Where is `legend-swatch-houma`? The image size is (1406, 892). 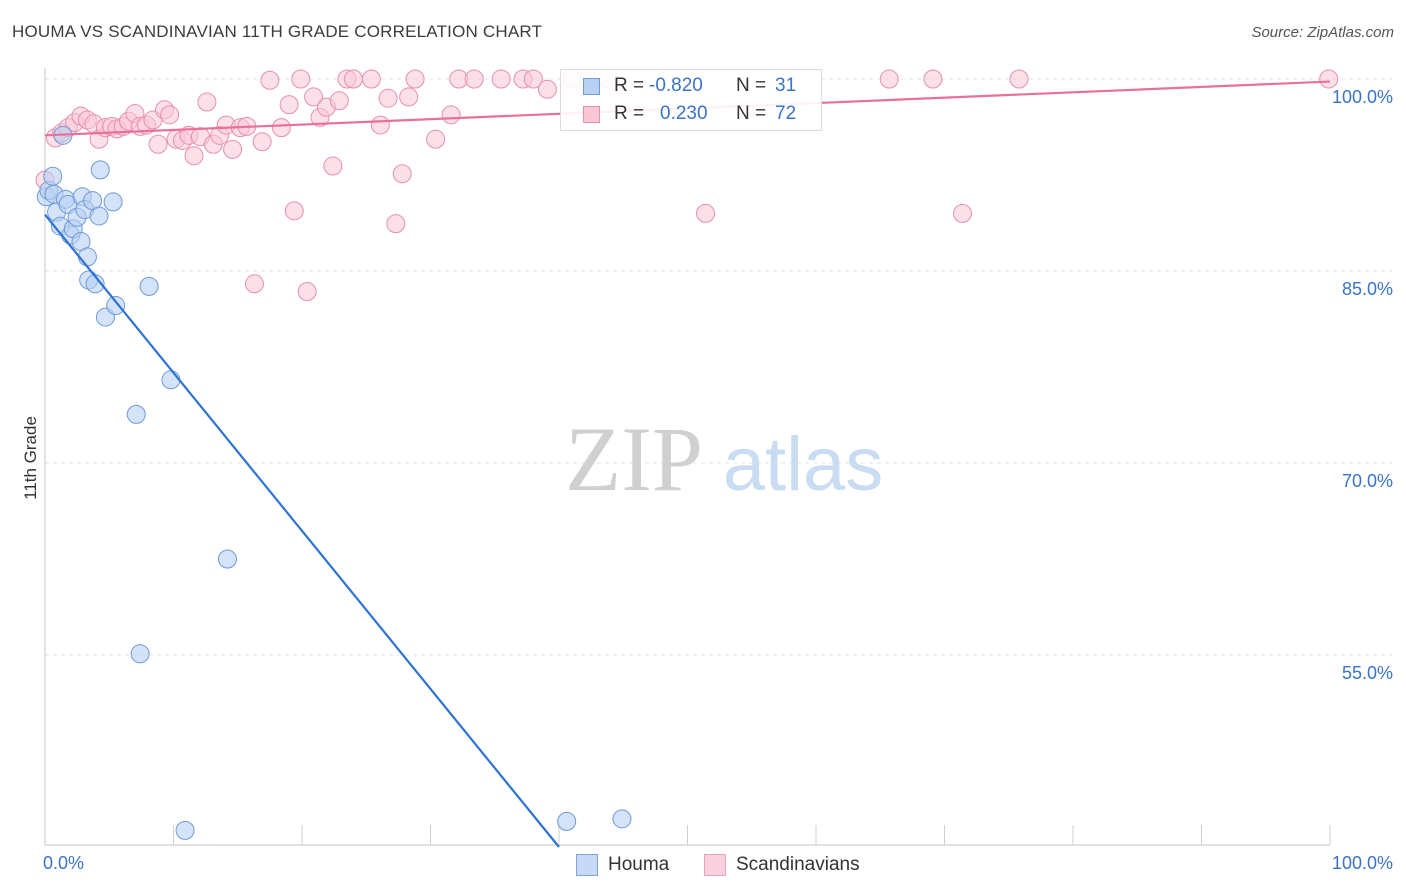 legend-swatch-houma is located at coordinates (587, 865).